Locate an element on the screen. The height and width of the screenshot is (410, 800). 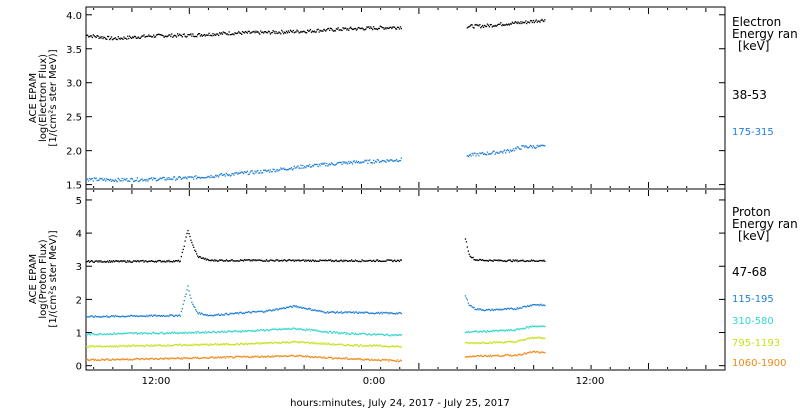
x-tick-label-3: 12:00 is located at coordinates (590, 381).